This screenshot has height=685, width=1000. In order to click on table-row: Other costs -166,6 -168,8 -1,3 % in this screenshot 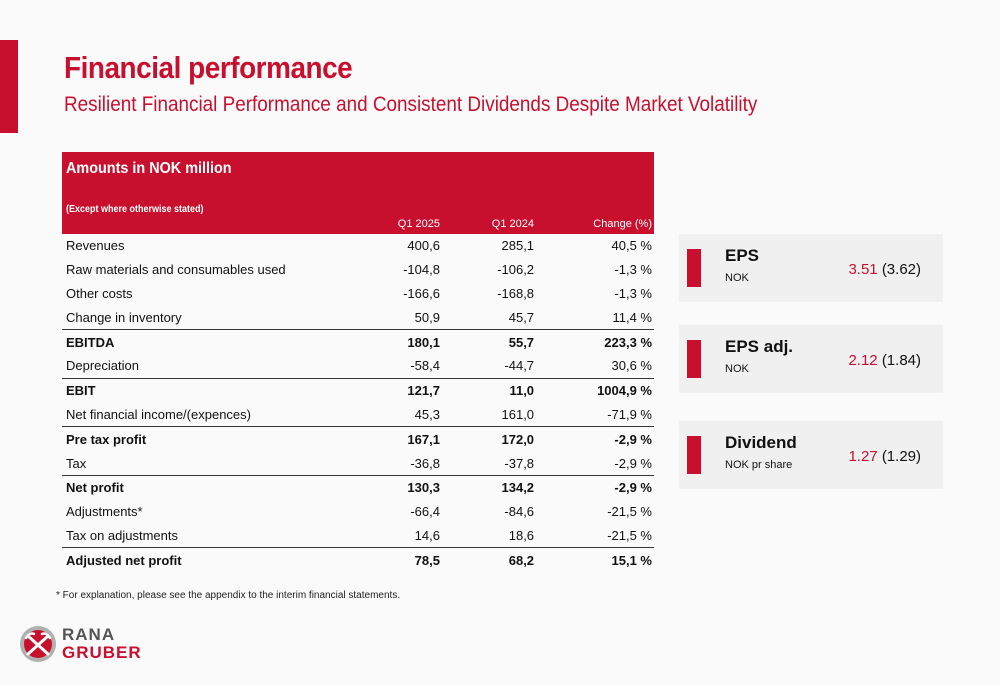, I will do `click(358, 294)`.